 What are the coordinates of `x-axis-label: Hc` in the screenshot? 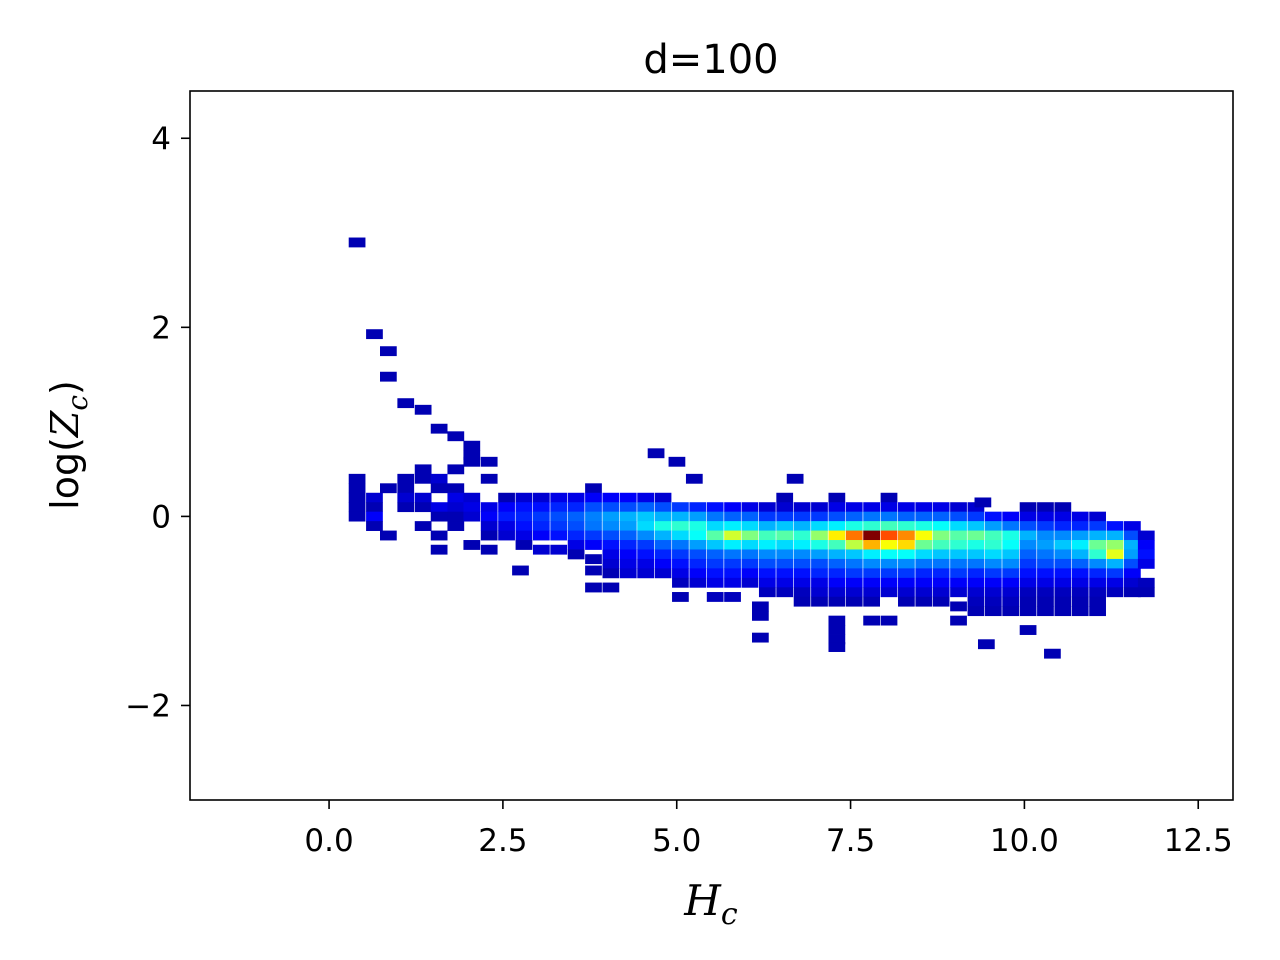 It's located at (710, 904).